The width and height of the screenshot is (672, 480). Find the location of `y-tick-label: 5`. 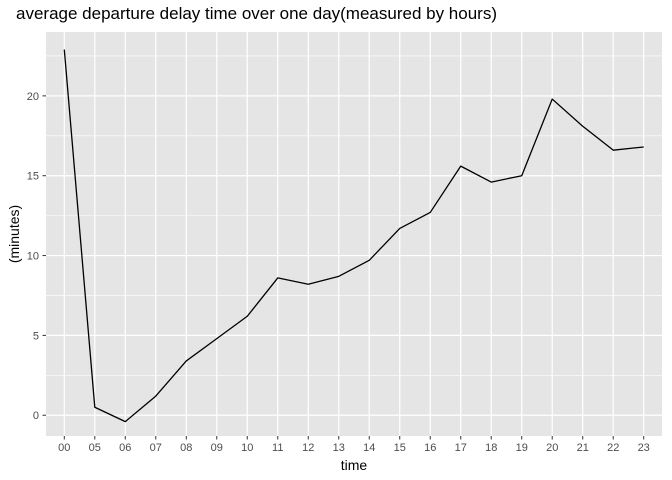

y-tick-label: 5 is located at coordinates (36, 336).